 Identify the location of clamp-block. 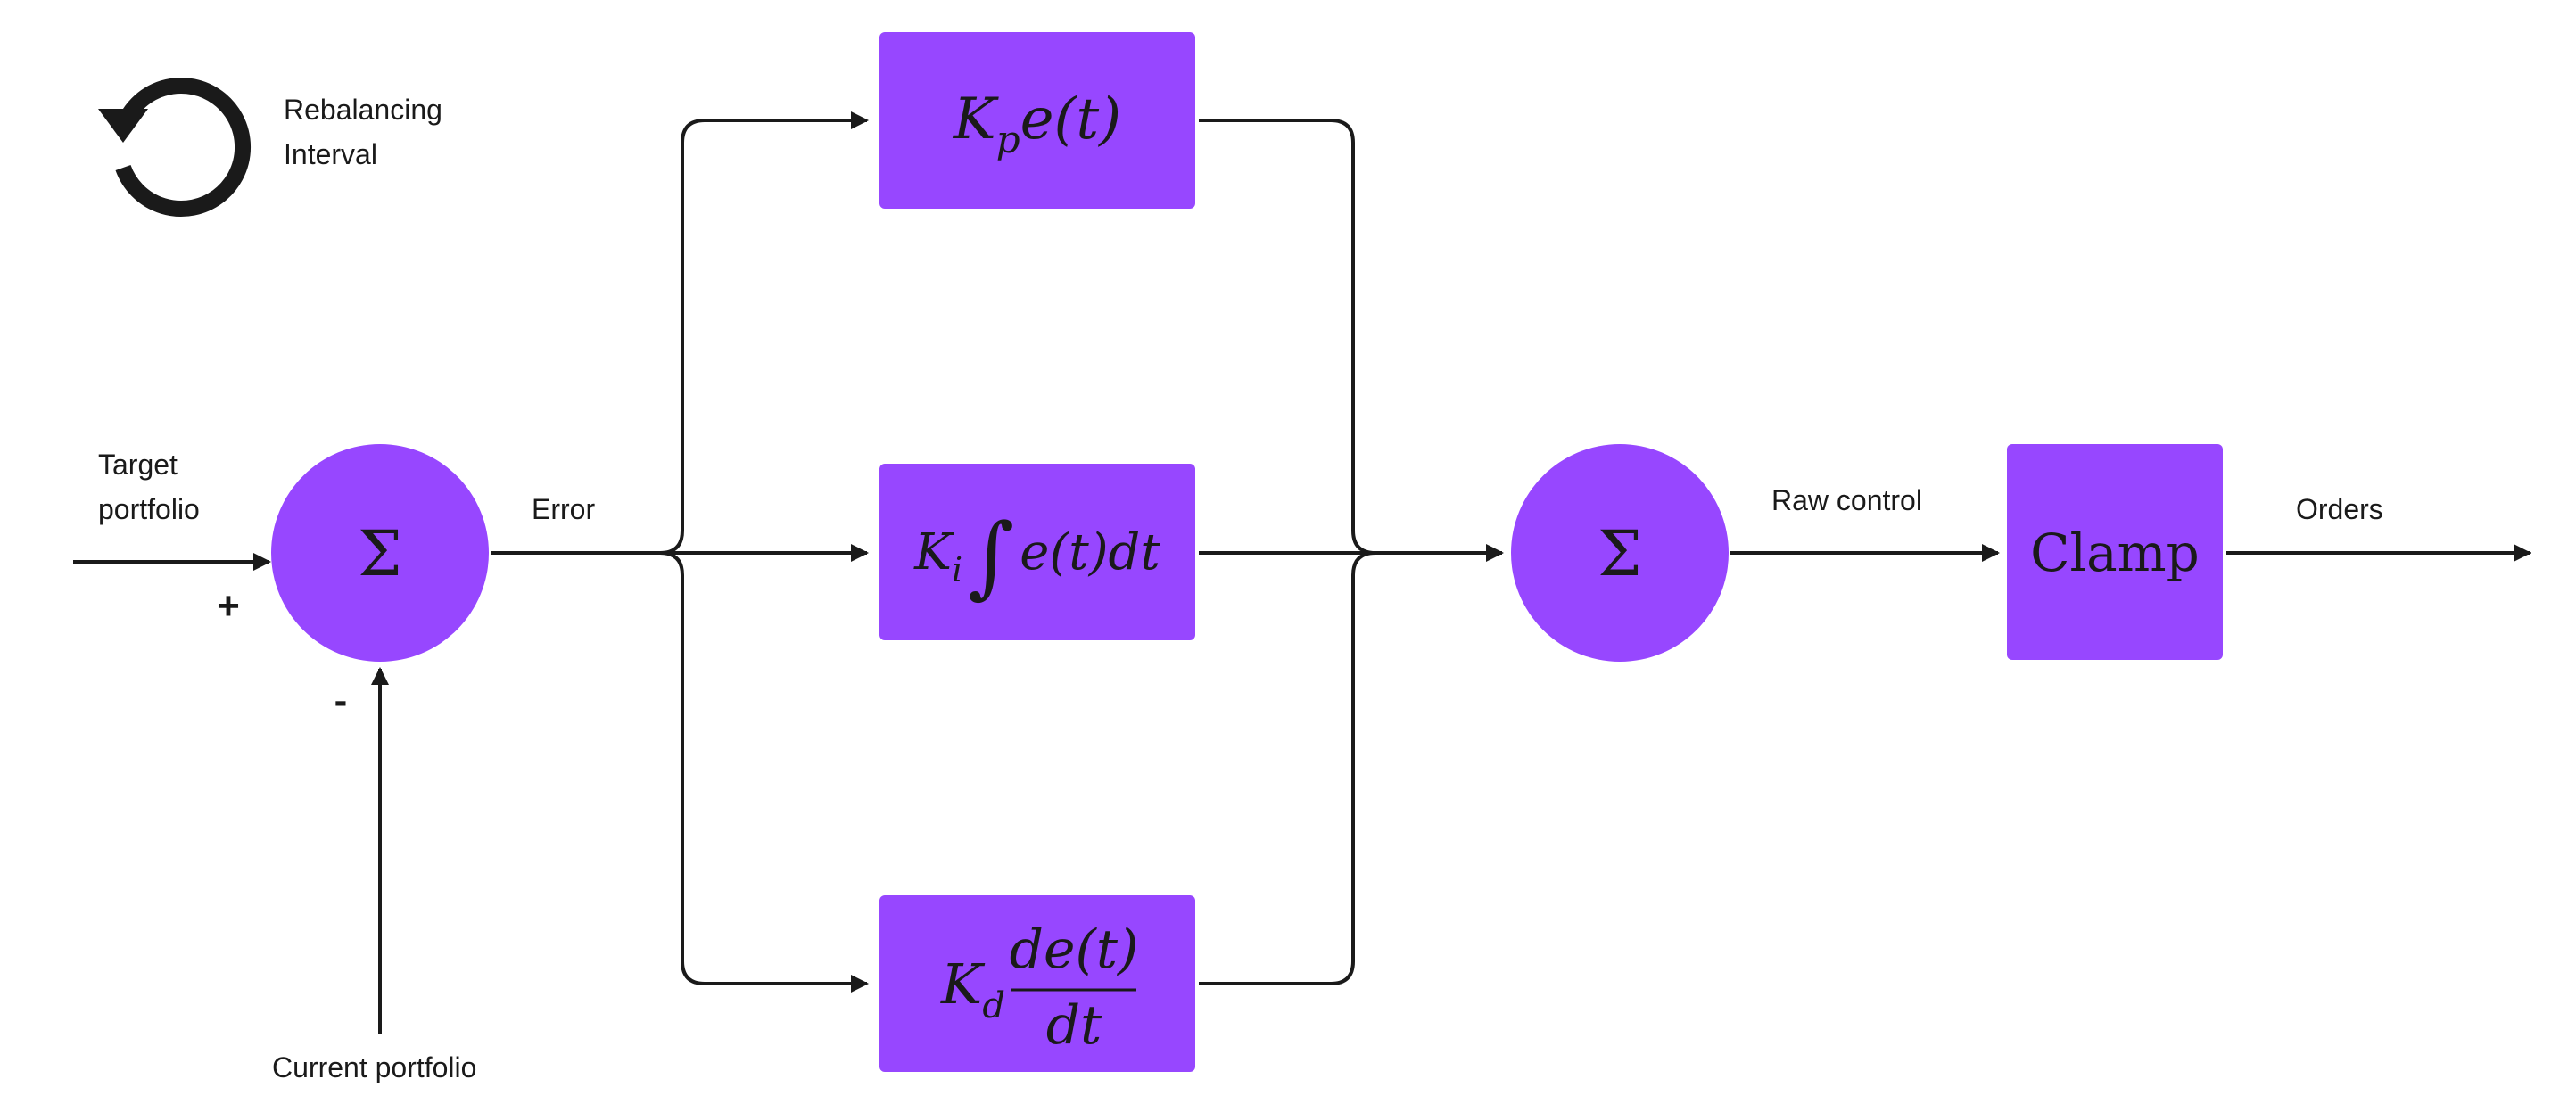
(2115, 552).